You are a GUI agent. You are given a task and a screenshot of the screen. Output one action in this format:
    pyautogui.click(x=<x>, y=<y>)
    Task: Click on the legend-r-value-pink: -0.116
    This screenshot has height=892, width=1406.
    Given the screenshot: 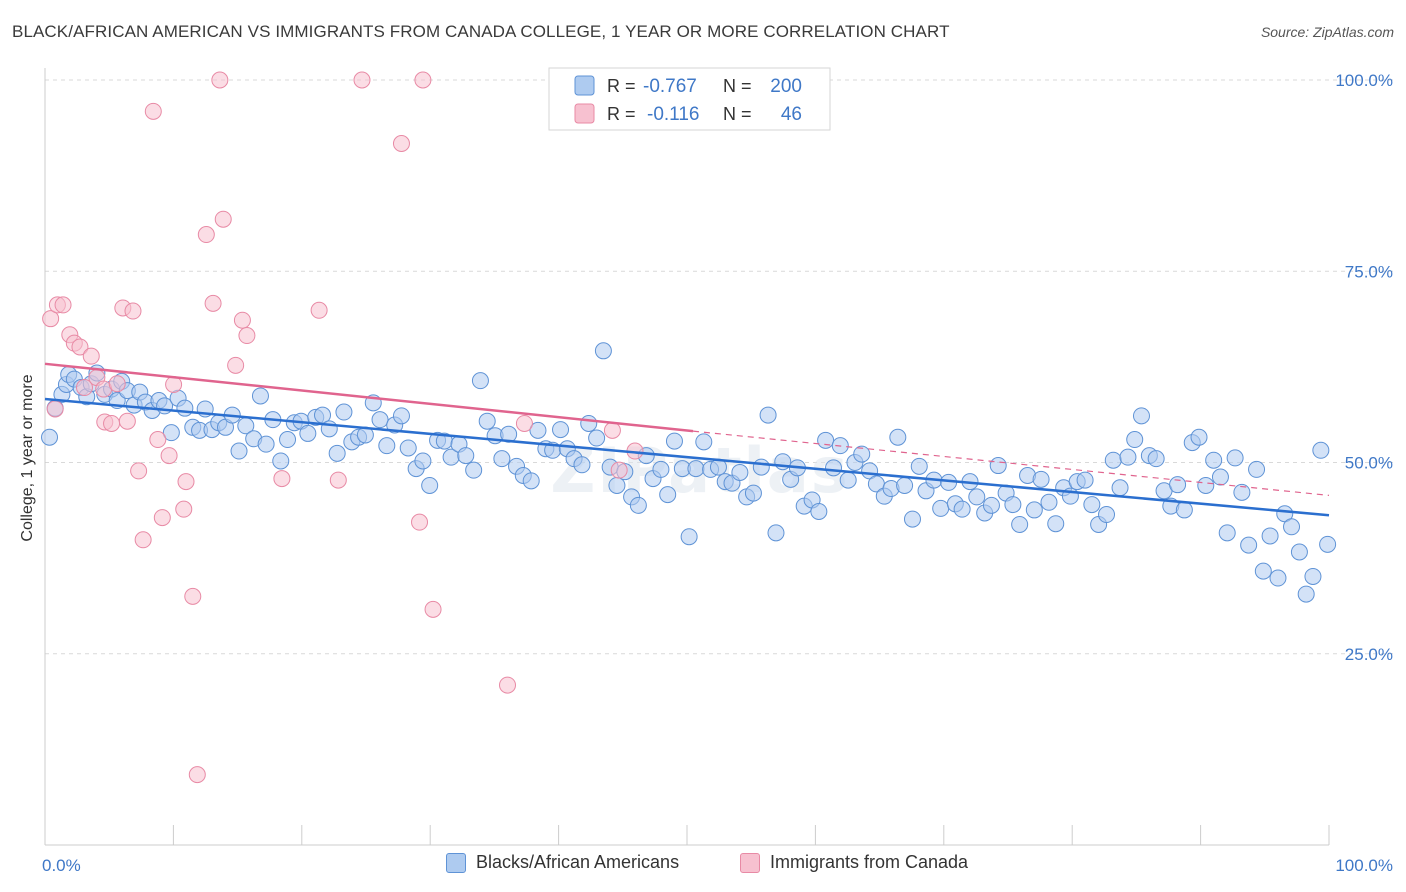 What is the action you would take?
    pyautogui.click(x=673, y=114)
    